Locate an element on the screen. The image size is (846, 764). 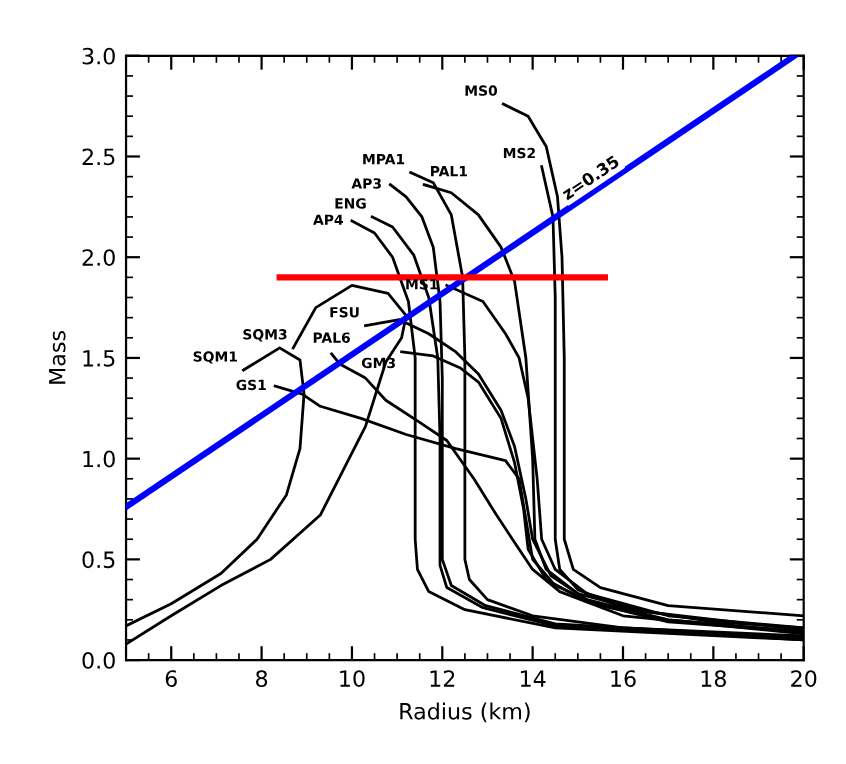
y-tick-label: 1.5 is located at coordinates (99, 358).